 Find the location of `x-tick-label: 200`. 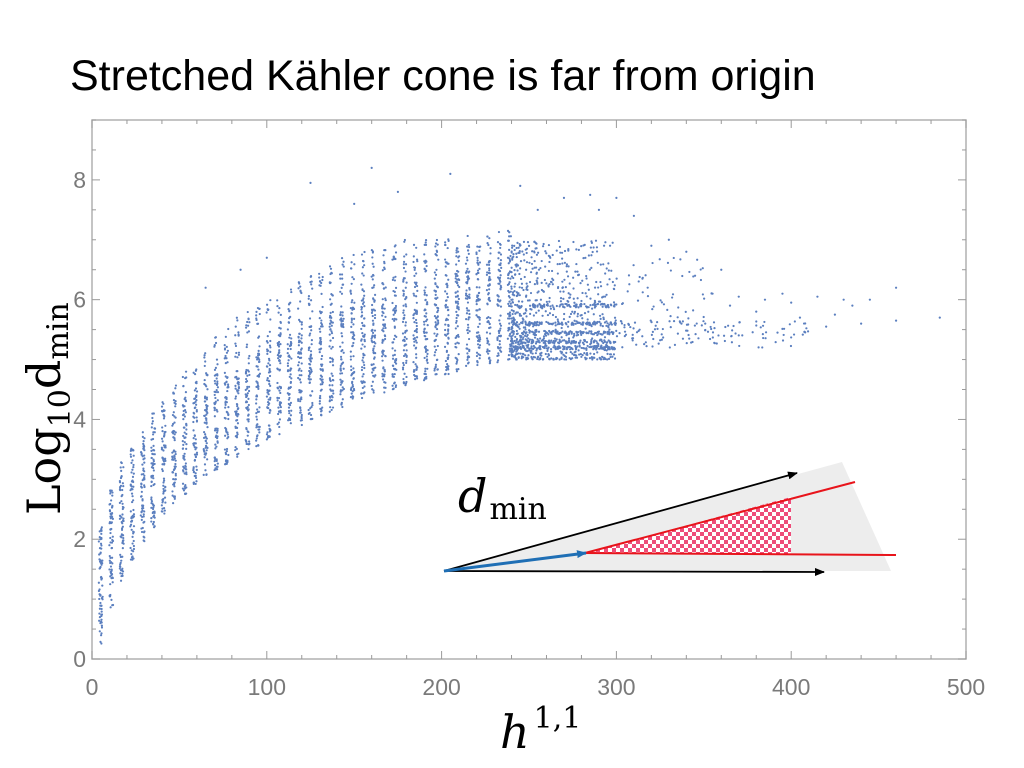

x-tick-label: 200 is located at coordinates (441, 687).